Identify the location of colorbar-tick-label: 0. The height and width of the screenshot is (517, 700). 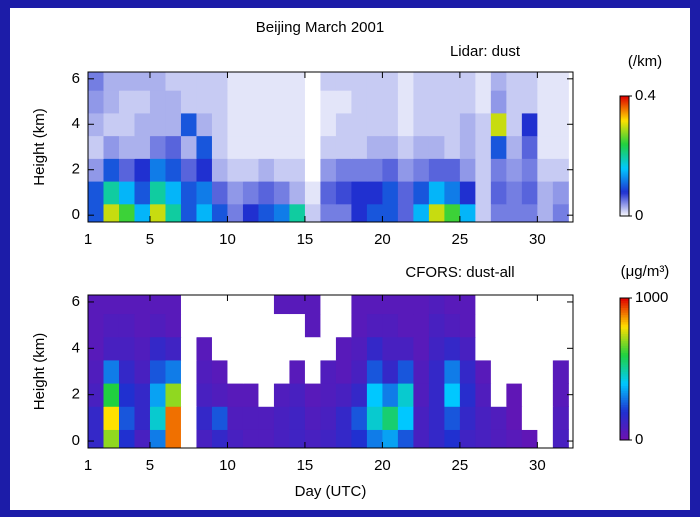
(639, 215).